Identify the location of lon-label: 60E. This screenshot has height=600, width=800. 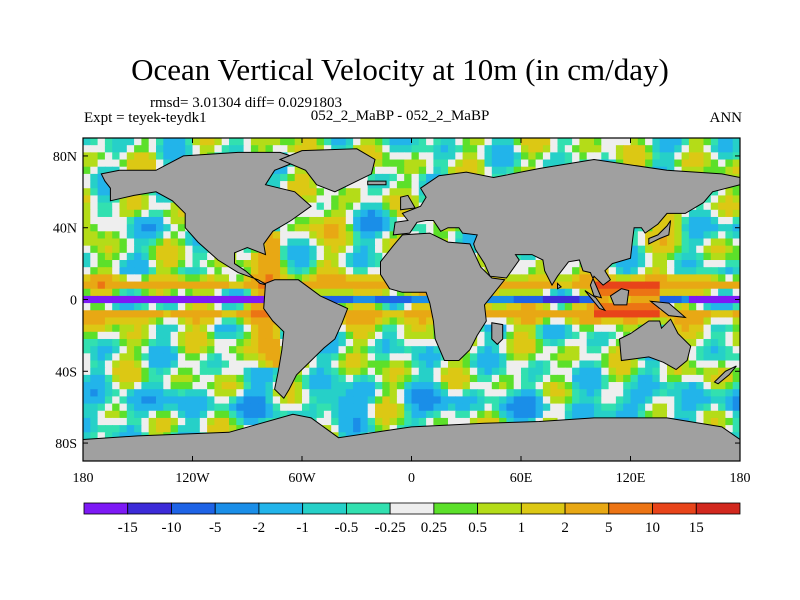
(521, 478).